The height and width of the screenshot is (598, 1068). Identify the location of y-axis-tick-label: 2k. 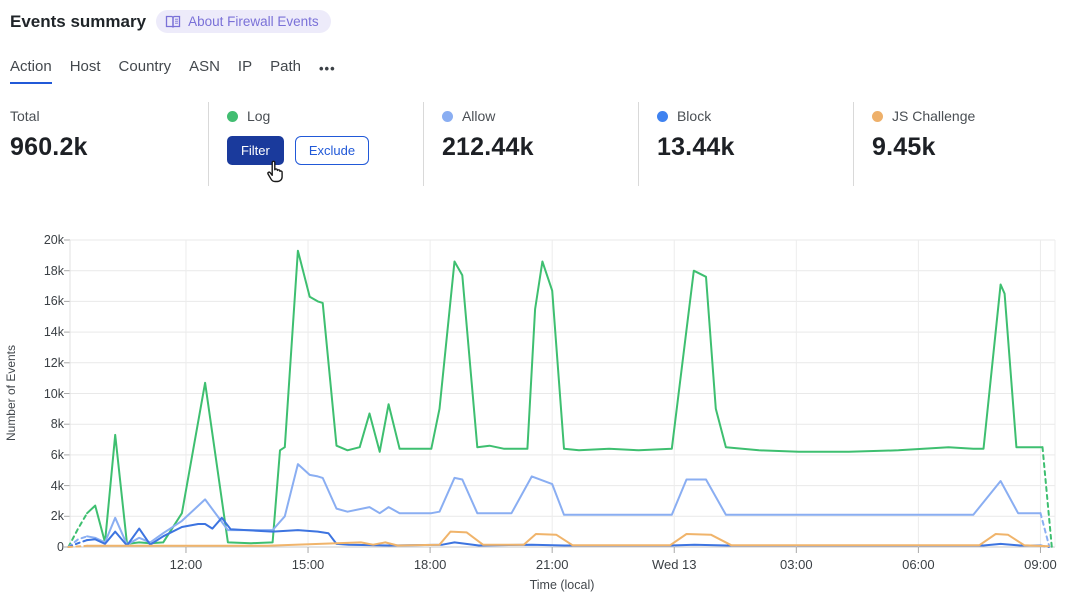
(57, 516).